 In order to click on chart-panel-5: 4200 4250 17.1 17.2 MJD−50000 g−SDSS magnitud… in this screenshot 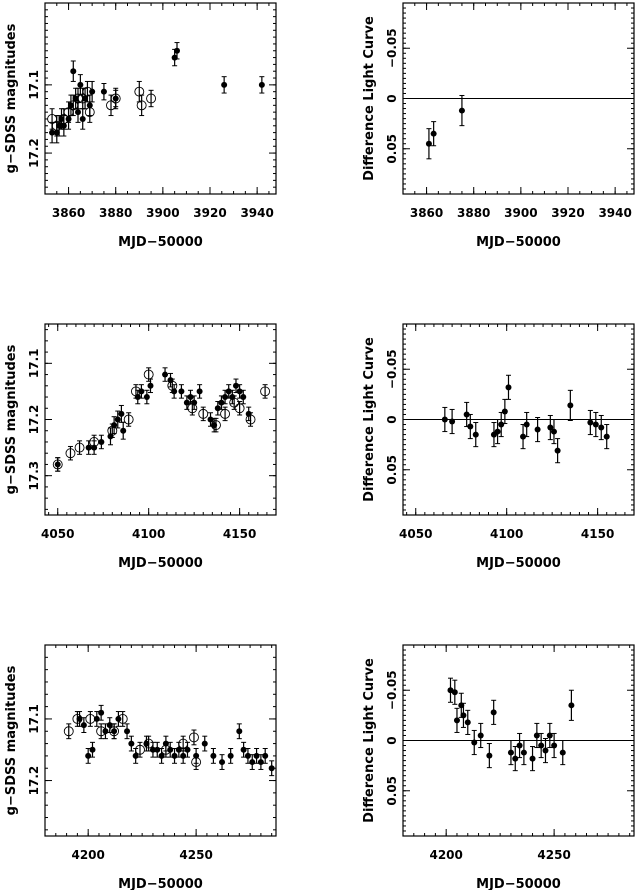, I will do `click(140, 767)`.